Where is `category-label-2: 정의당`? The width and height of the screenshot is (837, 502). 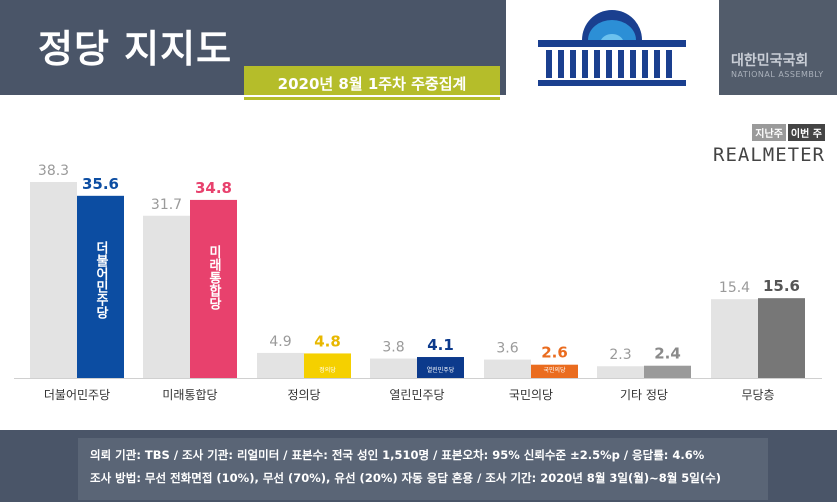 category-label-2: 정의당 is located at coordinates (303, 395).